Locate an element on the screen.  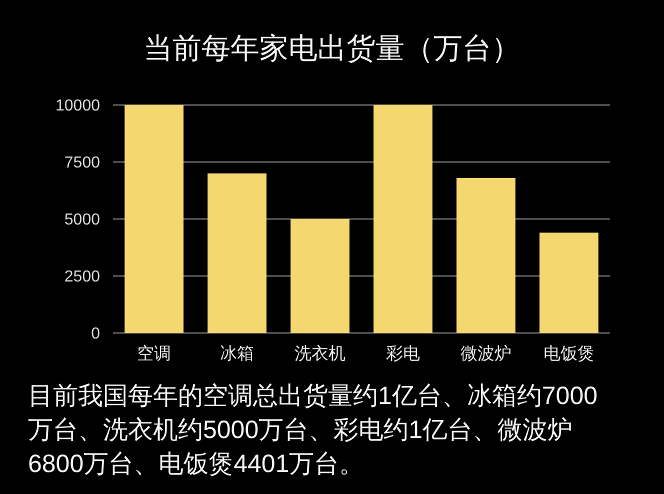
y-tick-label: 0 is located at coordinates (95, 334).